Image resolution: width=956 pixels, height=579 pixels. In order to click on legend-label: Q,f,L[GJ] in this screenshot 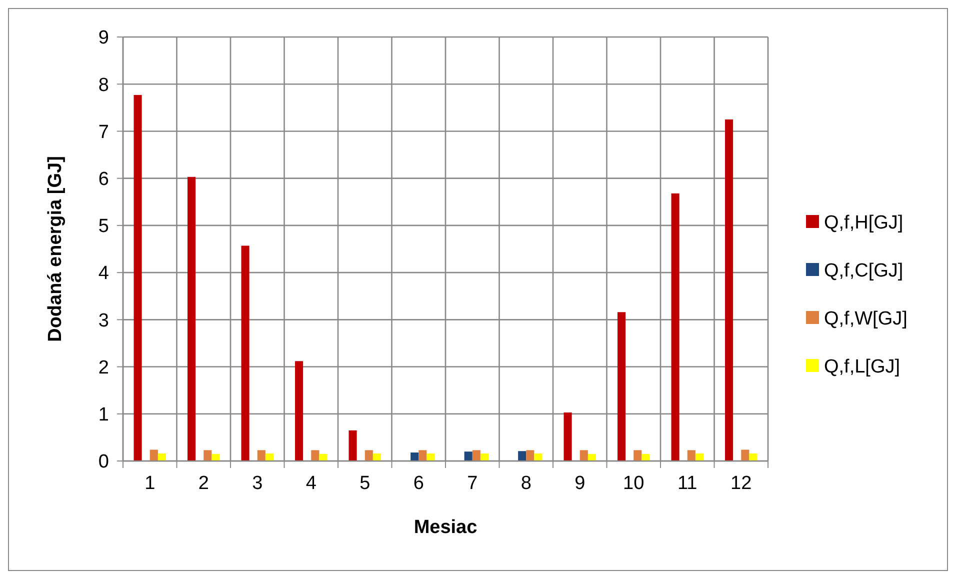, I will do `click(862, 367)`.